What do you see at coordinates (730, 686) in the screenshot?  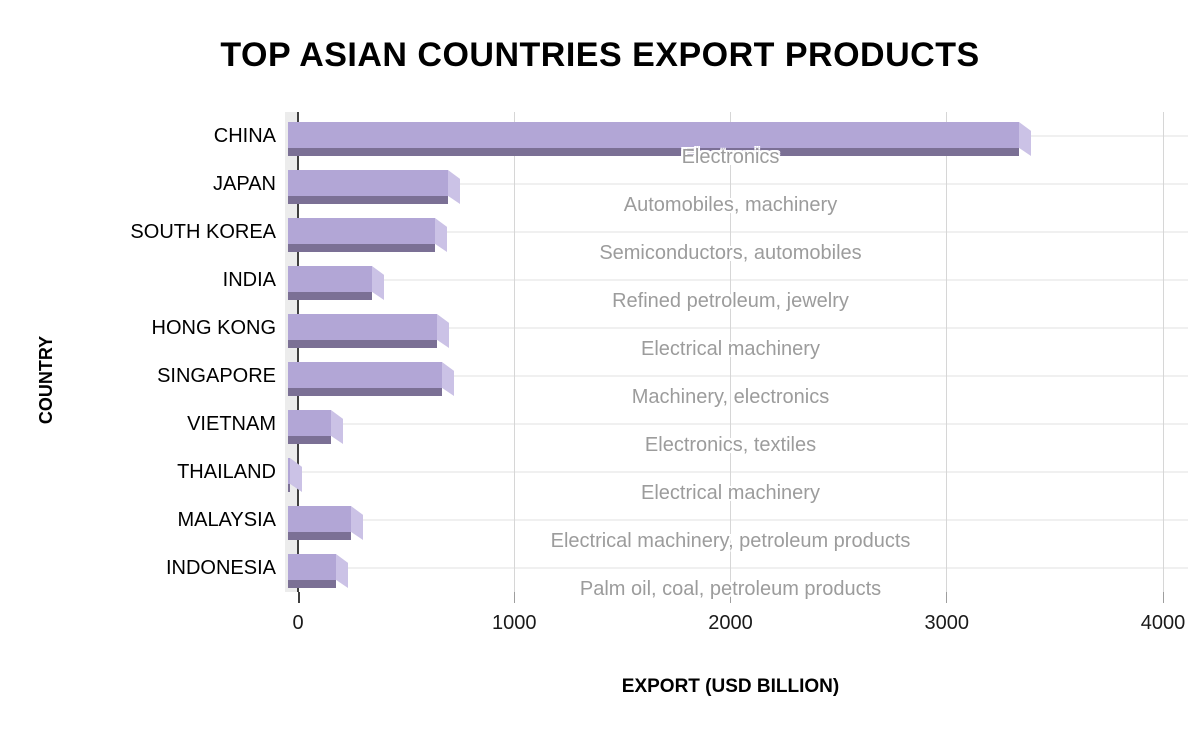 I see `x-axis-title: EXPORT (USD BILLION)` at bounding box center [730, 686].